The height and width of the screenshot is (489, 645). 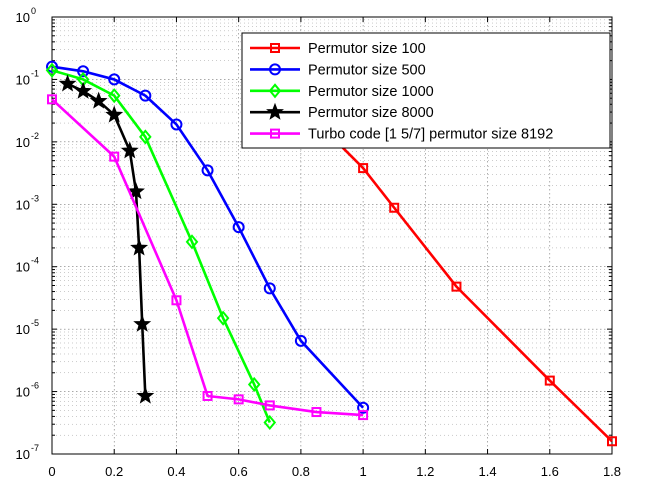 What do you see at coordinates (51, 471) in the screenshot?
I see `x-tick-label: 0` at bounding box center [51, 471].